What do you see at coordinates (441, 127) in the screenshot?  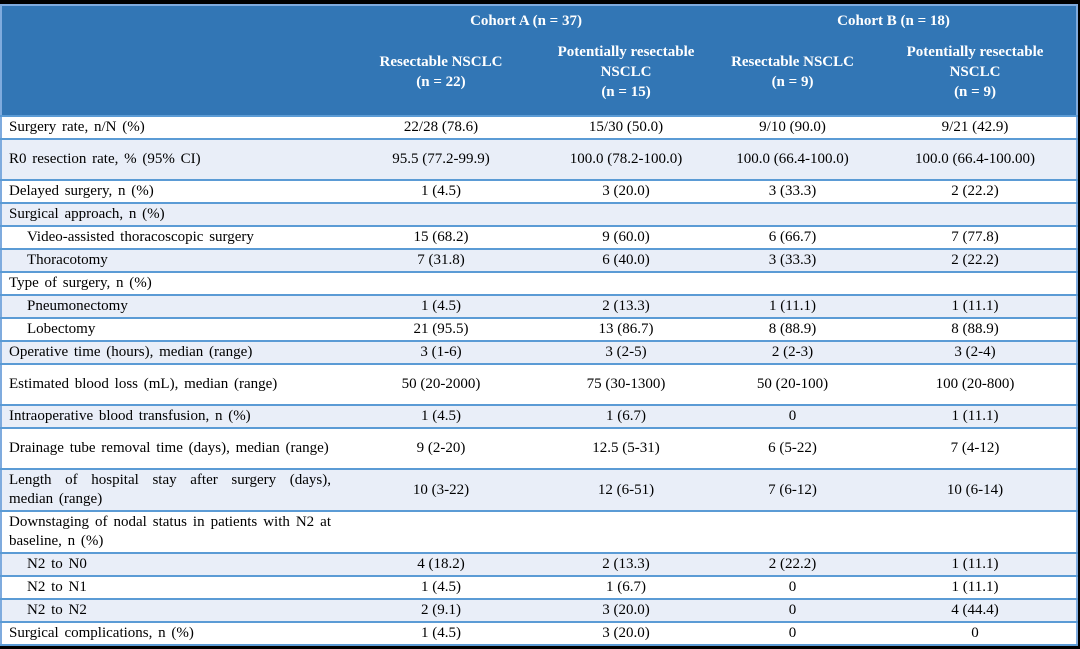 I see `value-cell: 22/28 (78.6)` at bounding box center [441, 127].